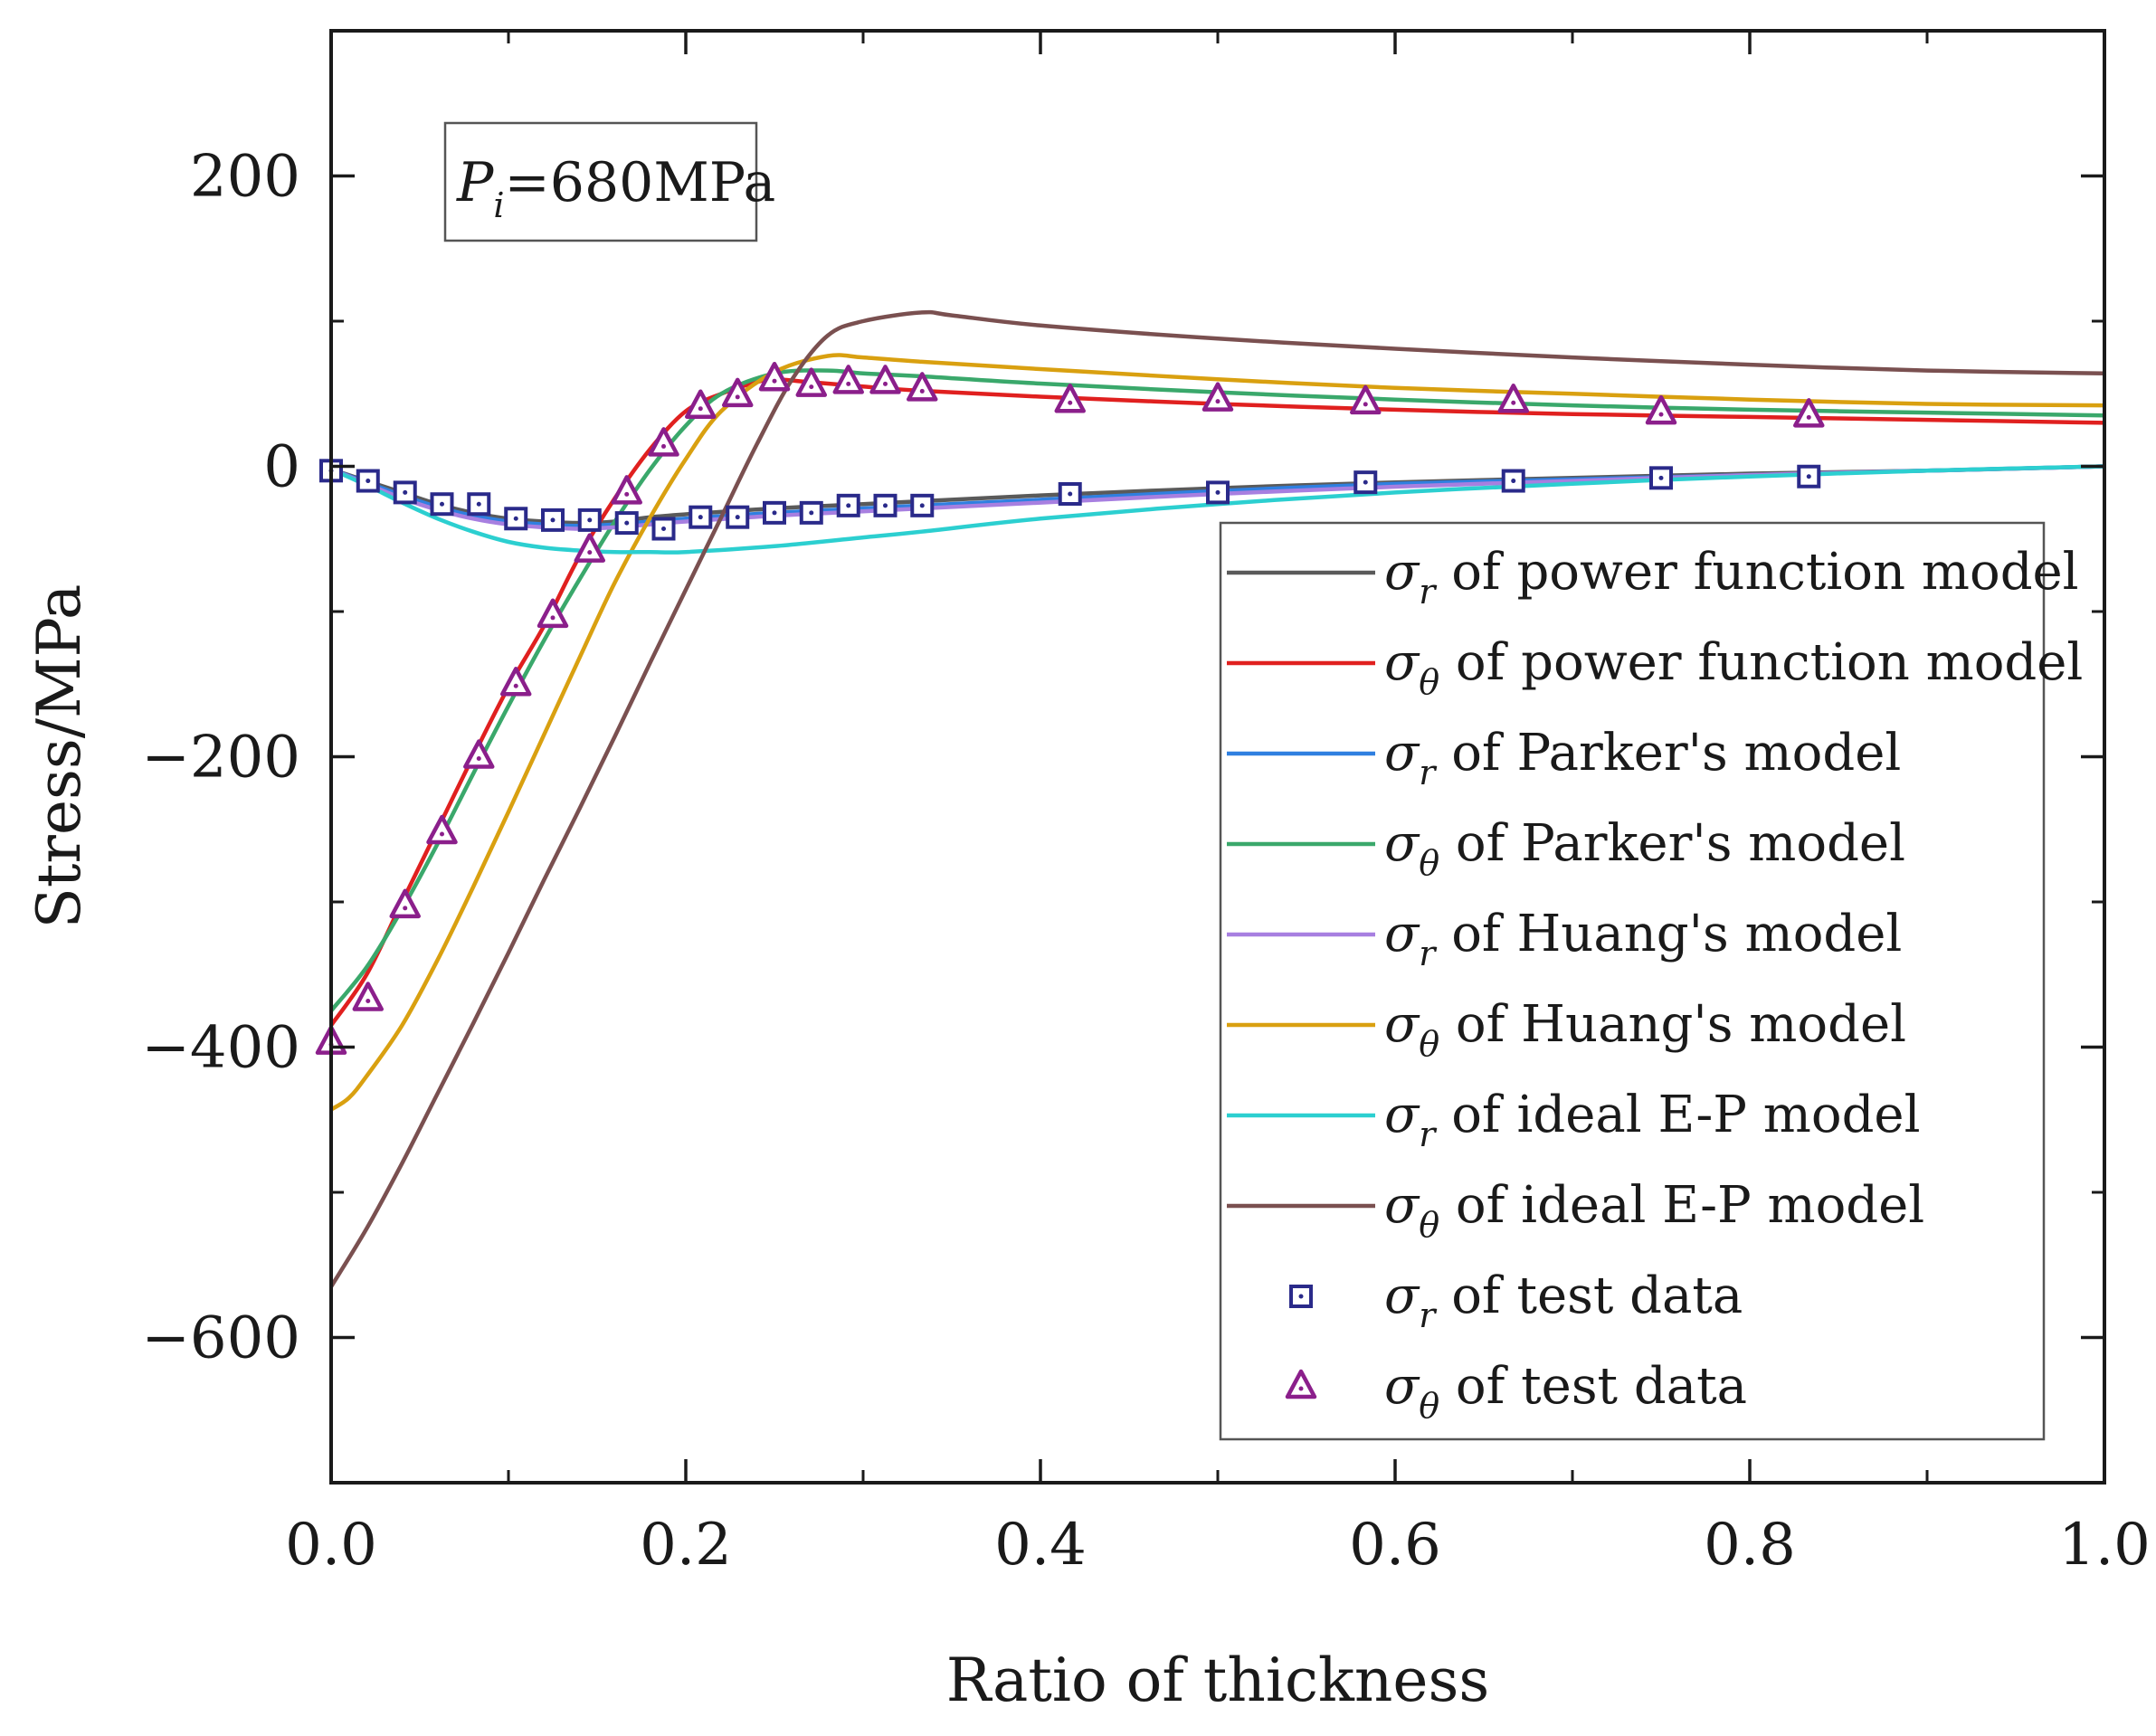  Describe the element at coordinates (1645, 1029) in the screenshot. I see `legend-label: σθ of Huang's model` at that location.